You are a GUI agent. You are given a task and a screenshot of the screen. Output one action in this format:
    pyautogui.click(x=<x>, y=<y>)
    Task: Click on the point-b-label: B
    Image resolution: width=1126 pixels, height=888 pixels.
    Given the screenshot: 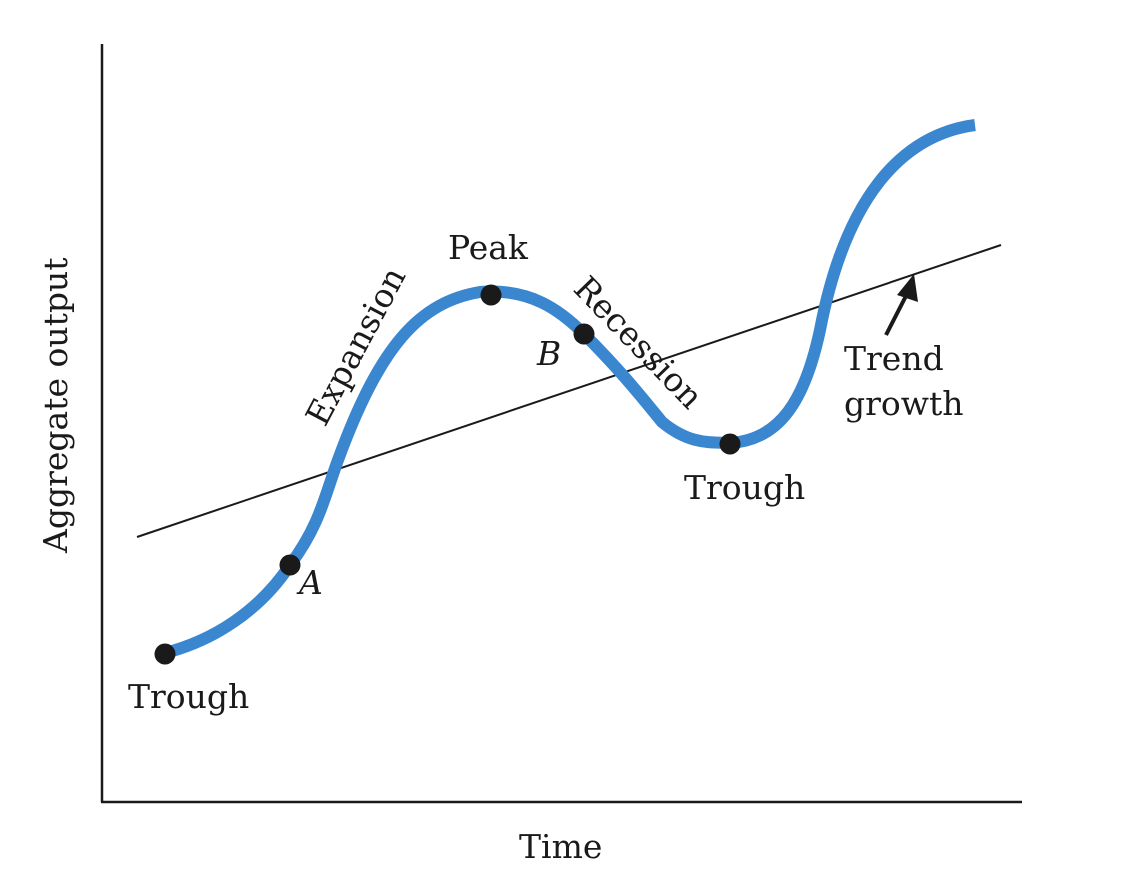 What is the action you would take?
    pyautogui.click(x=548, y=353)
    